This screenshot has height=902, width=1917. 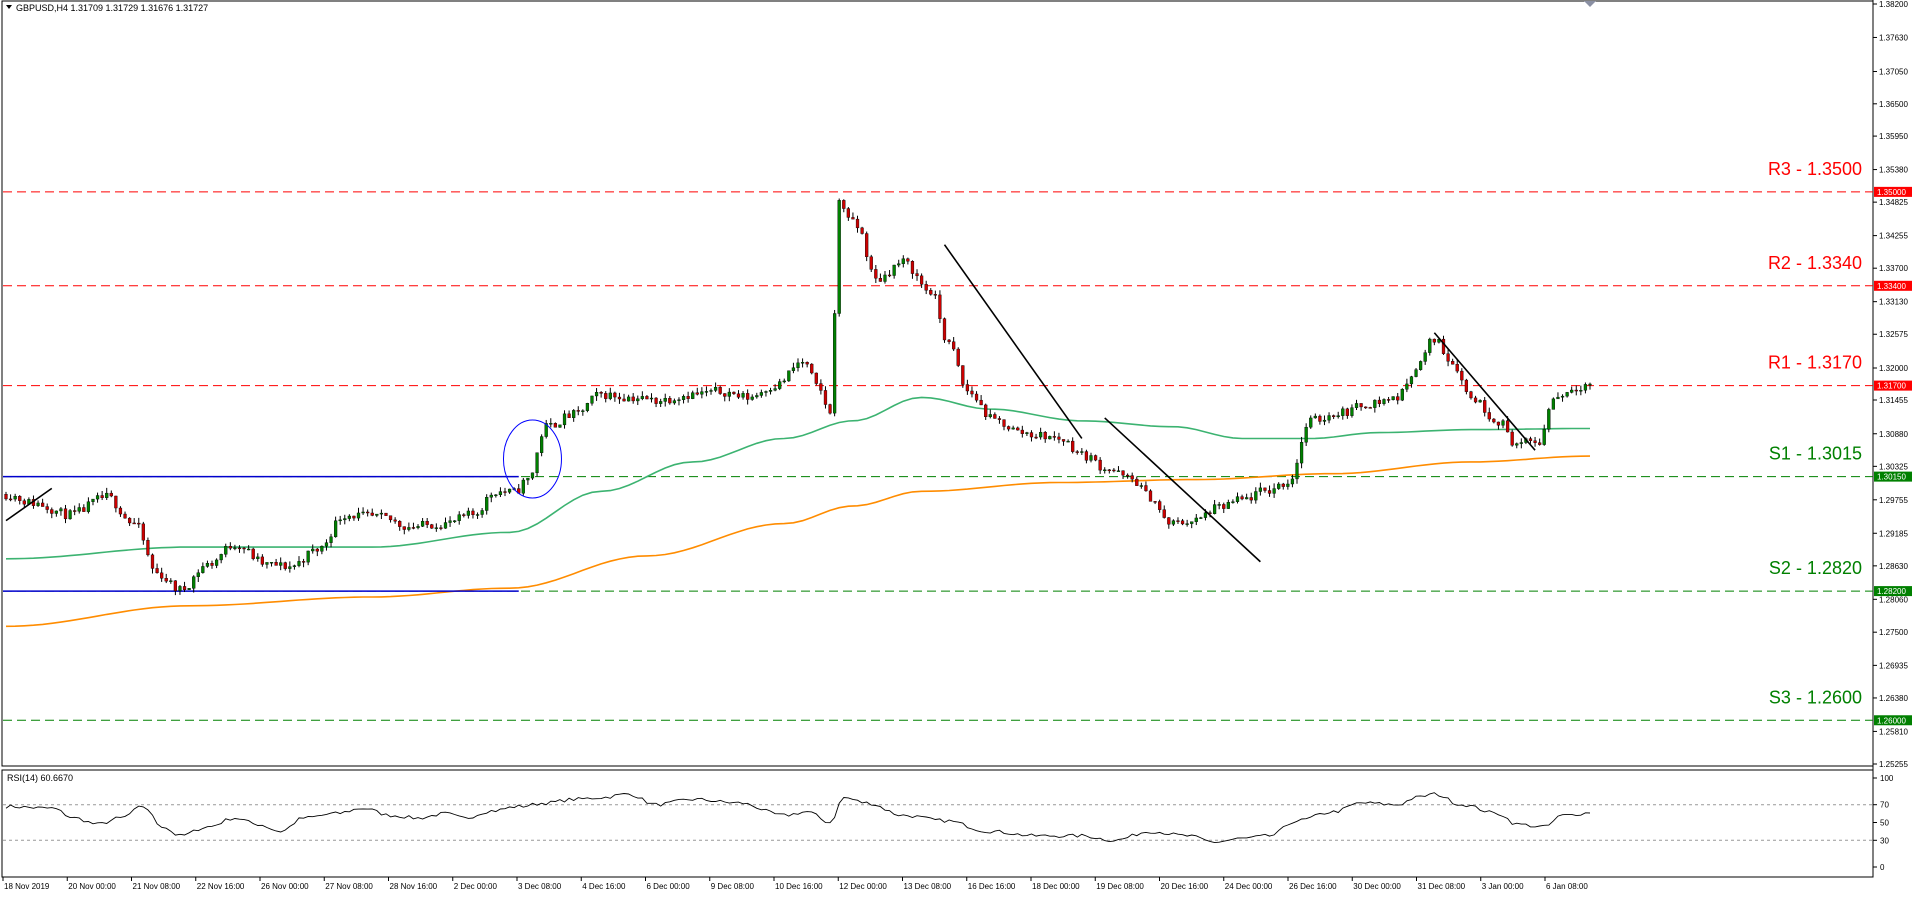 I want to click on time-tick-label: 19 Dec 08:00, so click(x=1120, y=886).